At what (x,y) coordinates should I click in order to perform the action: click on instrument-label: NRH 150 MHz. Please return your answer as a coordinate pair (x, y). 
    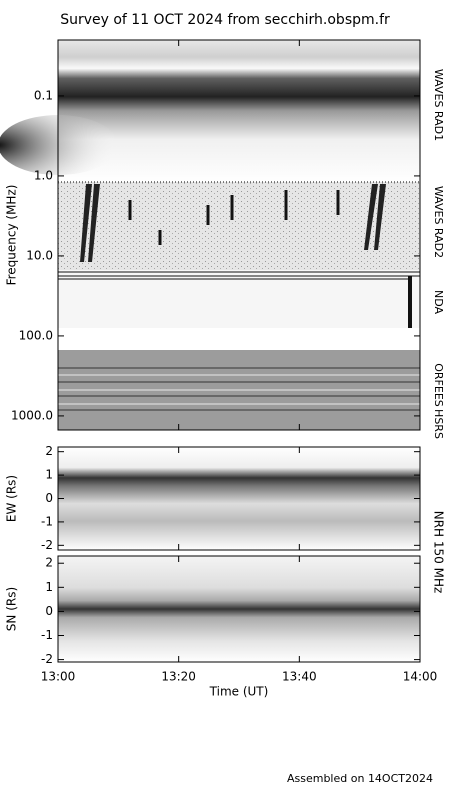
    Looking at the image, I should click on (439, 552).